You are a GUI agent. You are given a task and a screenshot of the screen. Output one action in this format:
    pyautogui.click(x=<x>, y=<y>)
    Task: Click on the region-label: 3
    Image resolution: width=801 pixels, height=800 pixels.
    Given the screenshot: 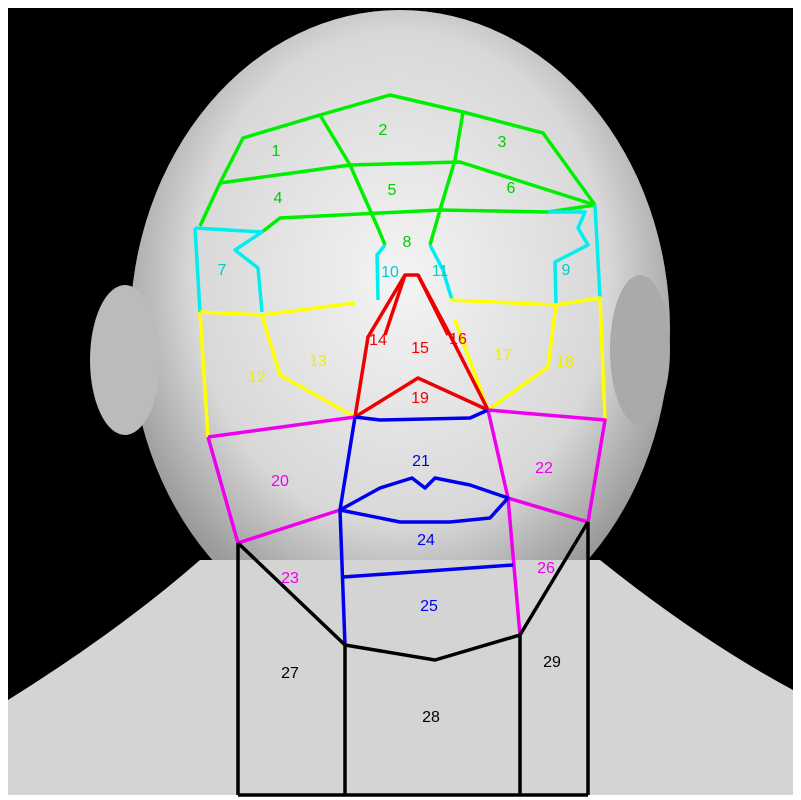 What is the action you would take?
    pyautogui.click(x=502, y=142)
    